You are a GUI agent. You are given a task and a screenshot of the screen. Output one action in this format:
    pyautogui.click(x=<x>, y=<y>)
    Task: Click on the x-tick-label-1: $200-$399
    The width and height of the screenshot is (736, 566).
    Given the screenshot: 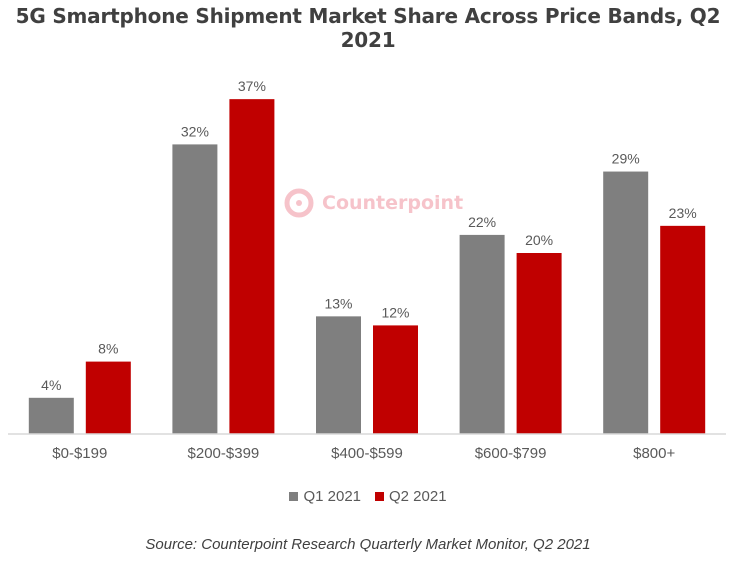 What is the action you would take?
    pyautogui.click(x=224, y=453)
    